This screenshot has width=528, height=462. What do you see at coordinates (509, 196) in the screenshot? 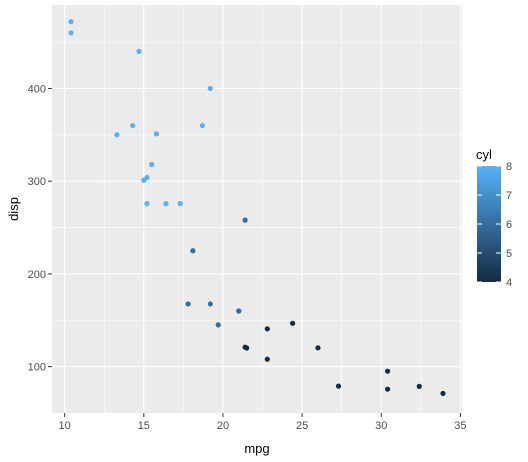
I see `legend-tick-label: 7` at bounding box center [509, 196].